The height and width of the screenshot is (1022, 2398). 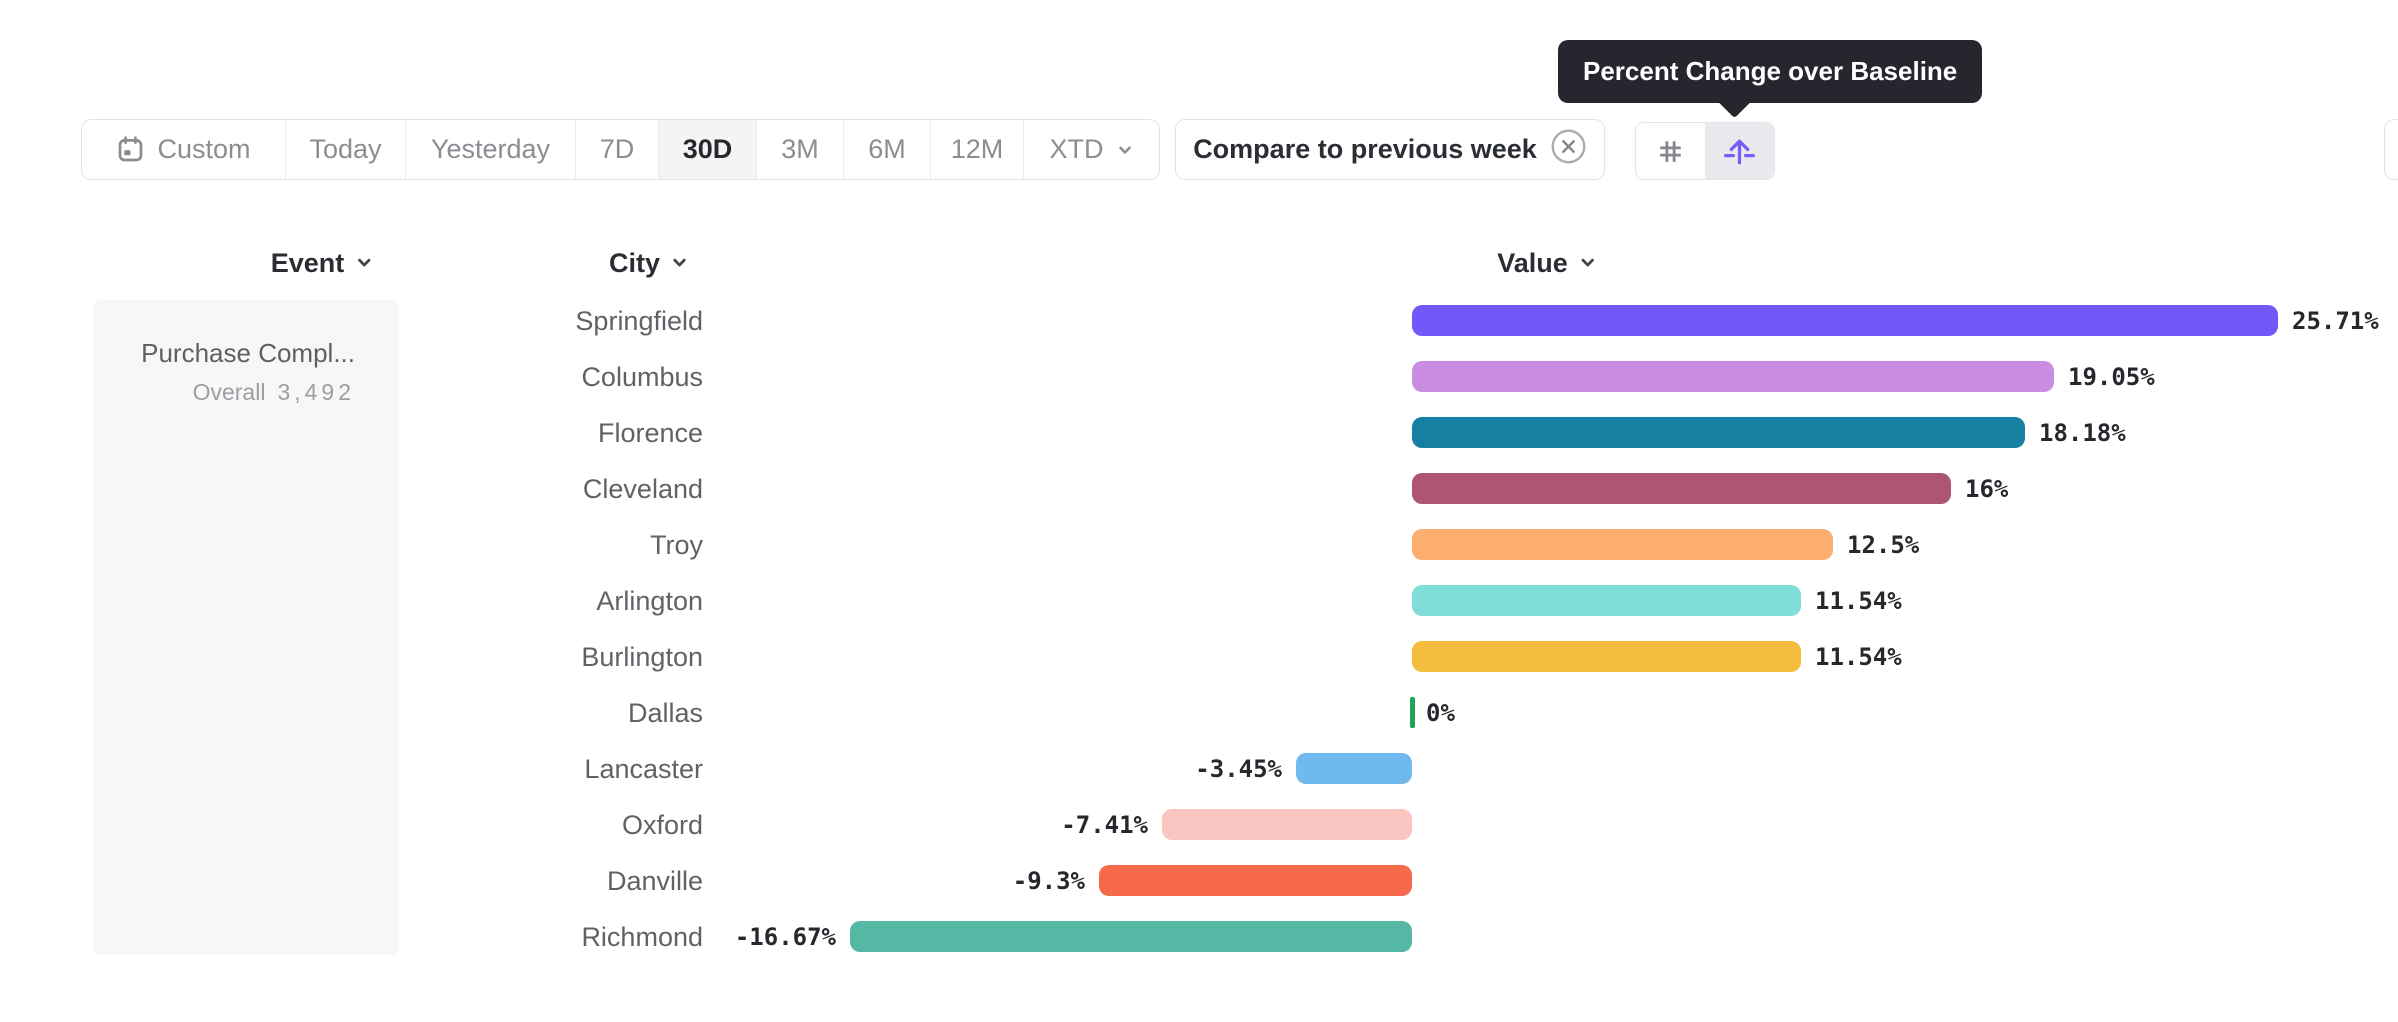 I want to click on partial-button-right-edge, so click(x=2391, y=149).